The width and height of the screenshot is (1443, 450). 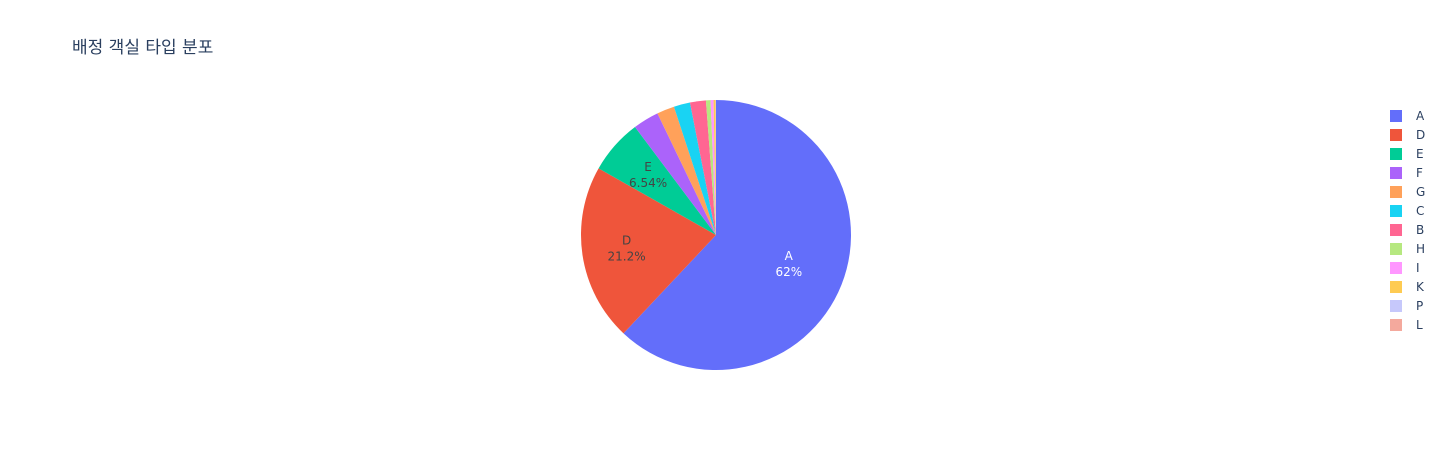 I want to click on pie-slice-g, so click(x=686, y=170).